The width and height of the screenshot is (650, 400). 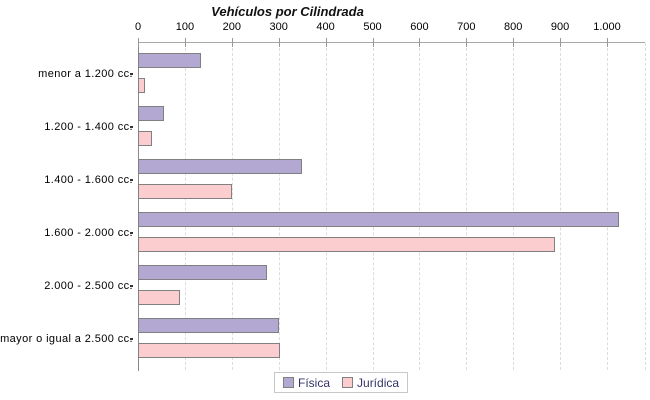 What do you see at coordinates (314, 382) in the screenshot?
I see `legend-label: Física` at bounding box center [314, 382].